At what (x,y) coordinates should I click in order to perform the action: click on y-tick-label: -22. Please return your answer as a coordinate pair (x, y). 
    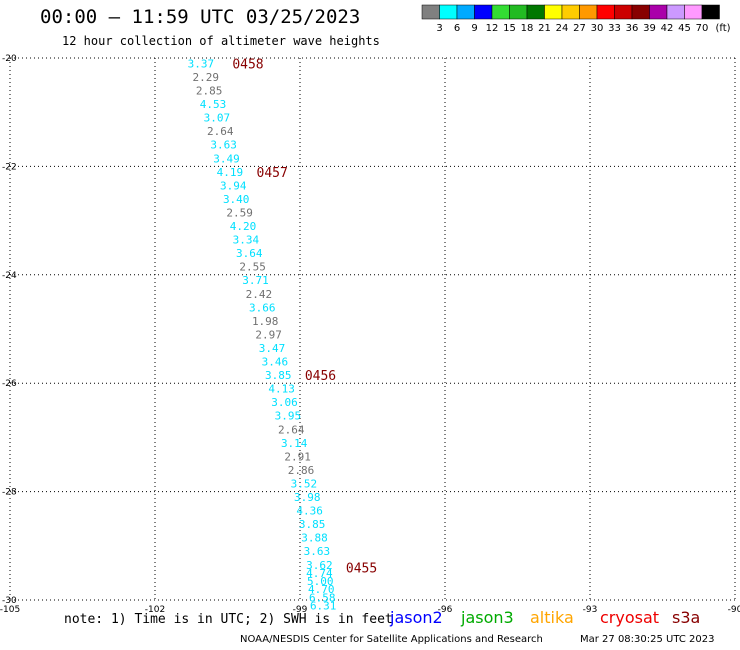
    Looking at the image, I should click on (9, 167).